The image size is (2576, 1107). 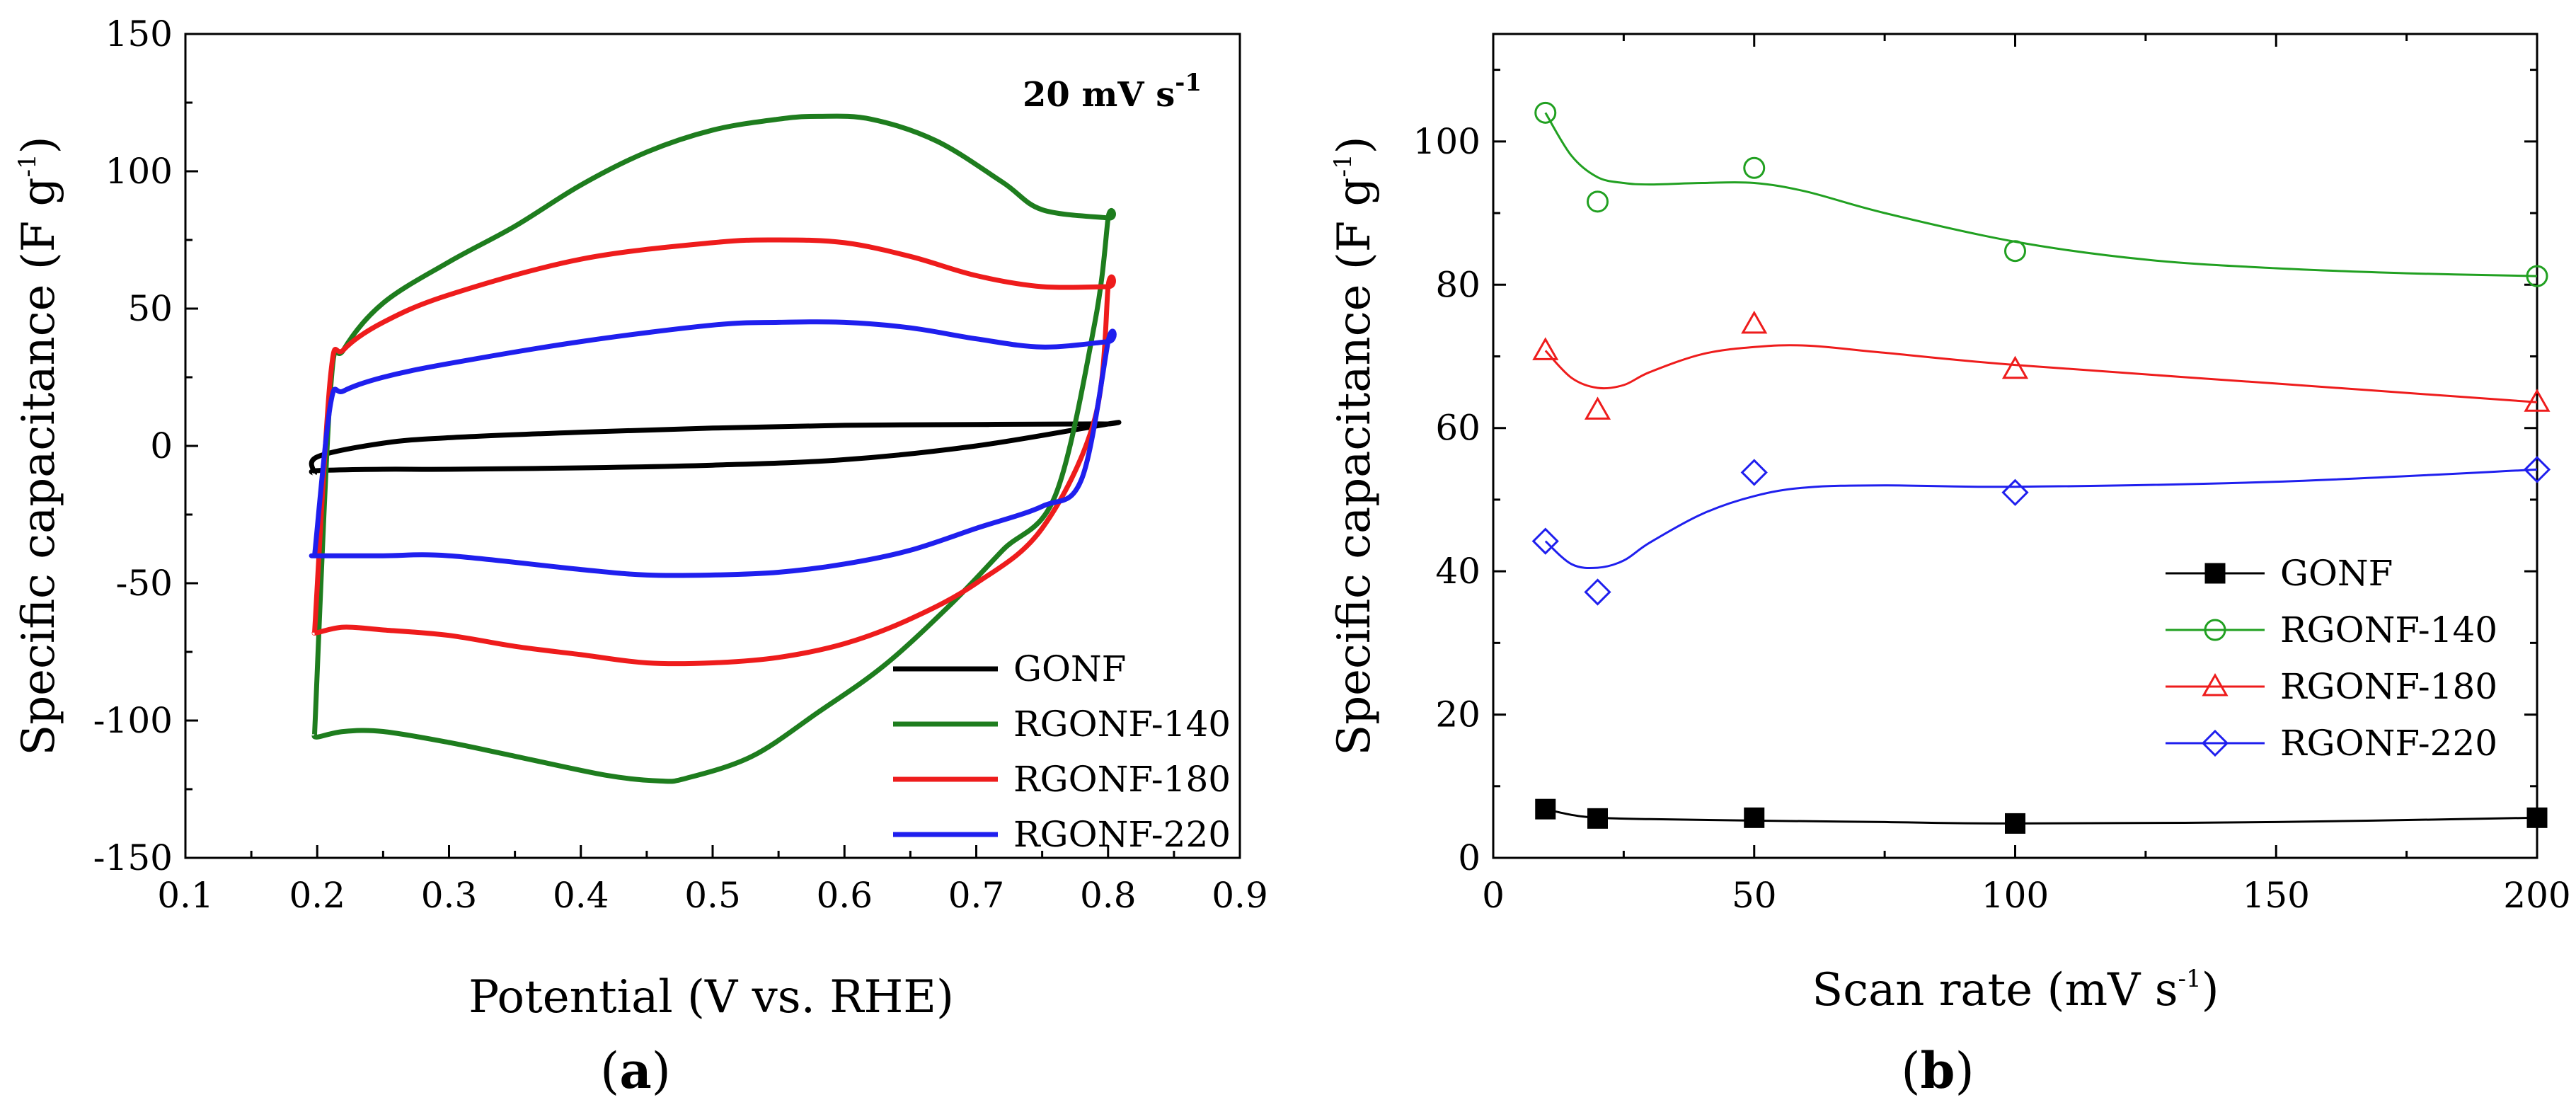 I want to click on panel-b-y-tick-label: 100, so click(x=1447, y=141).